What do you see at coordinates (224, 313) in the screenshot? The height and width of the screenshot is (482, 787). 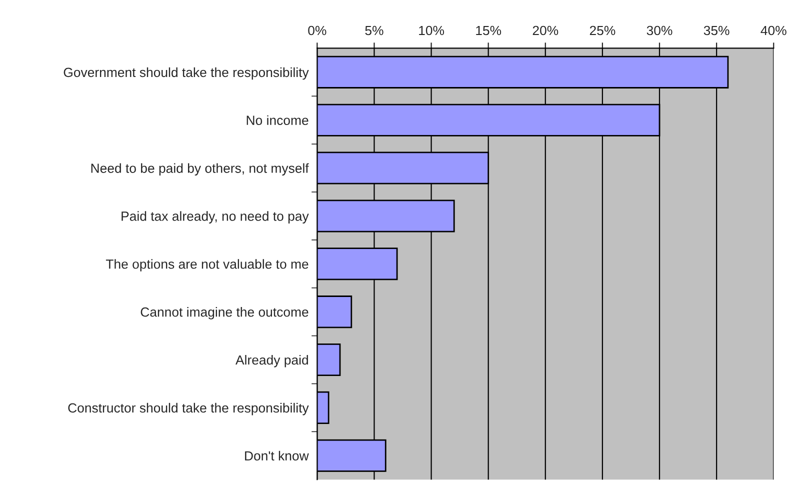 I see `y-tick-label: Cannot imagine the outcome` at bounding box center [224, 313].